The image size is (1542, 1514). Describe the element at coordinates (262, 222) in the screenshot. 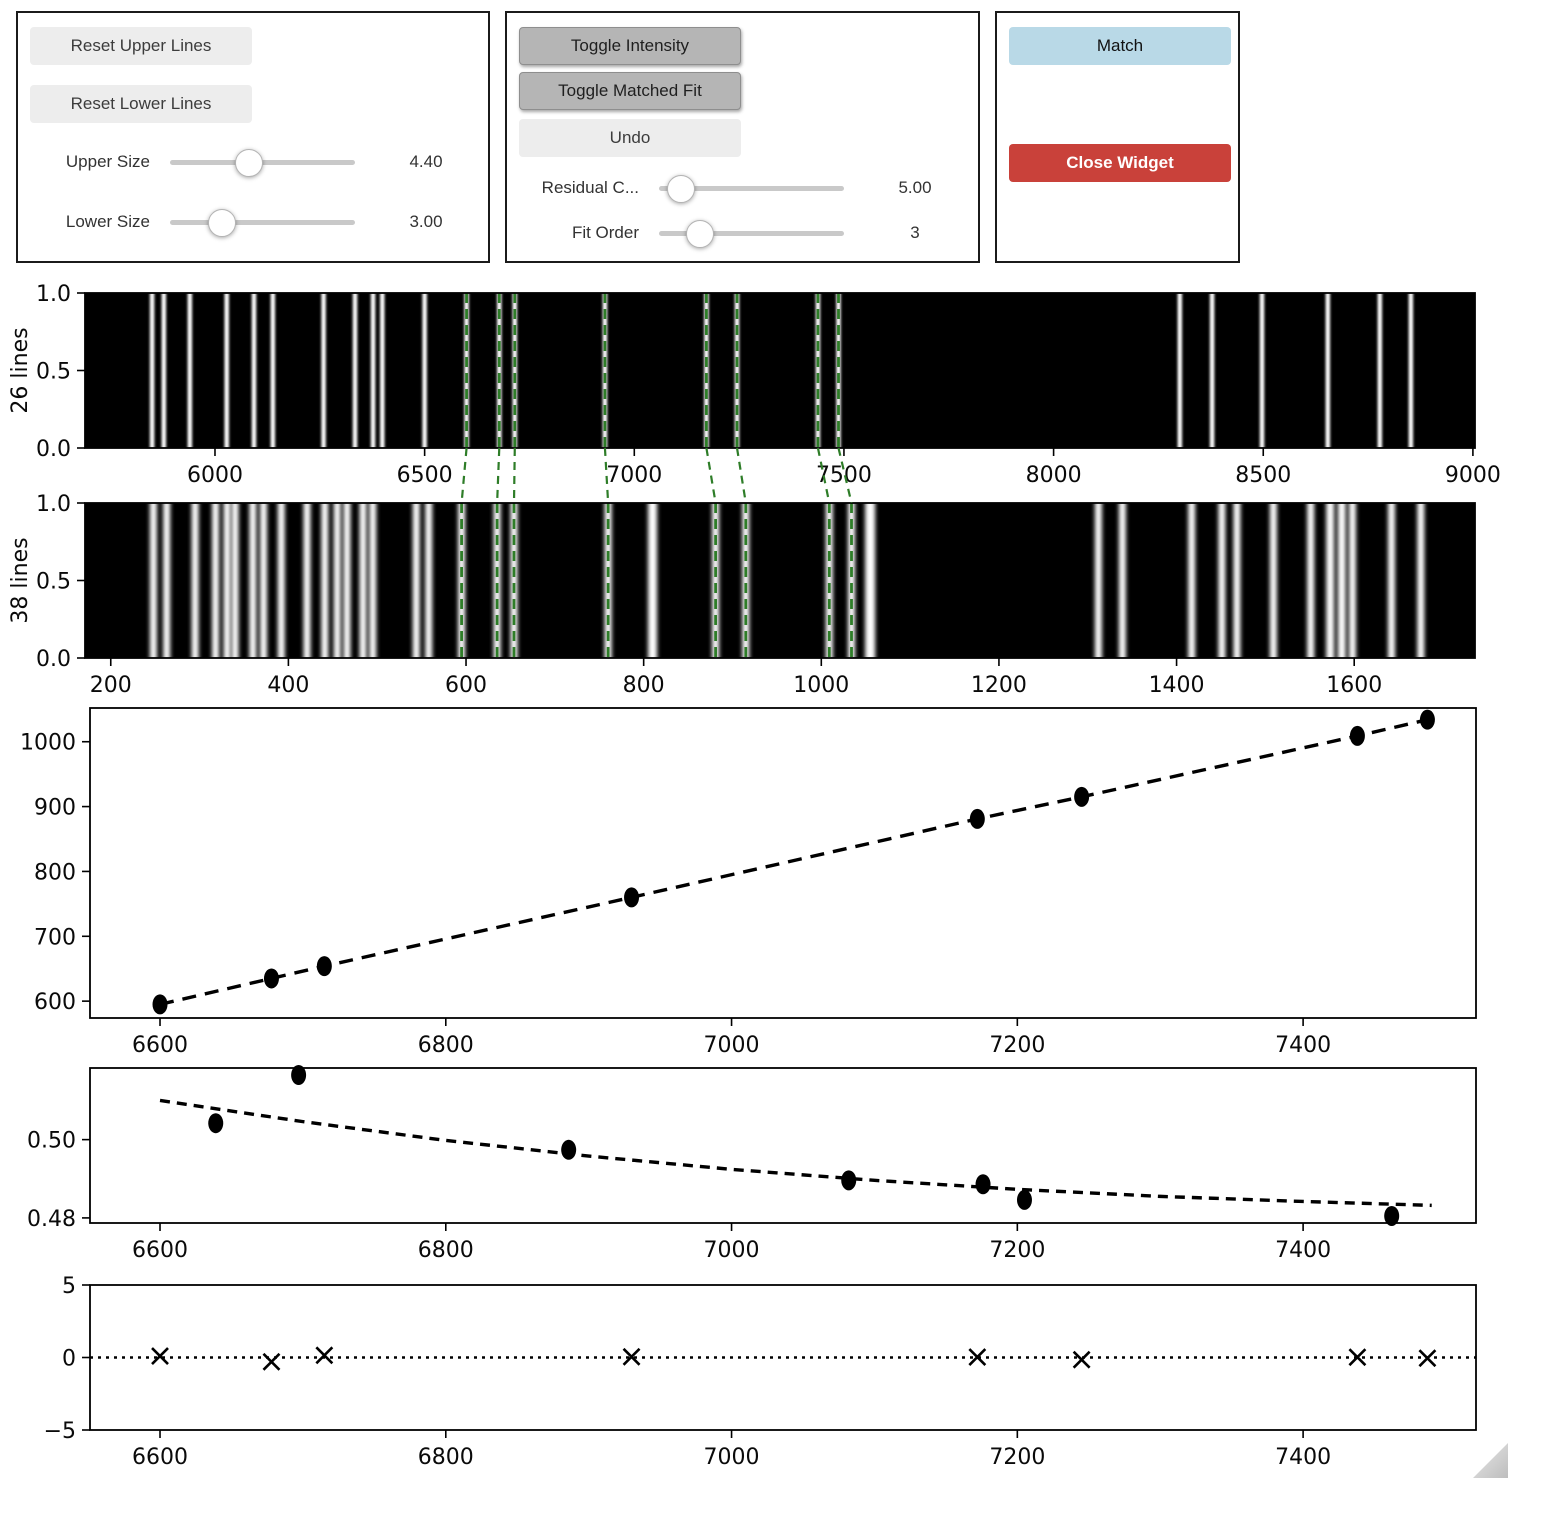

I see `lower-size-slider` at that location.